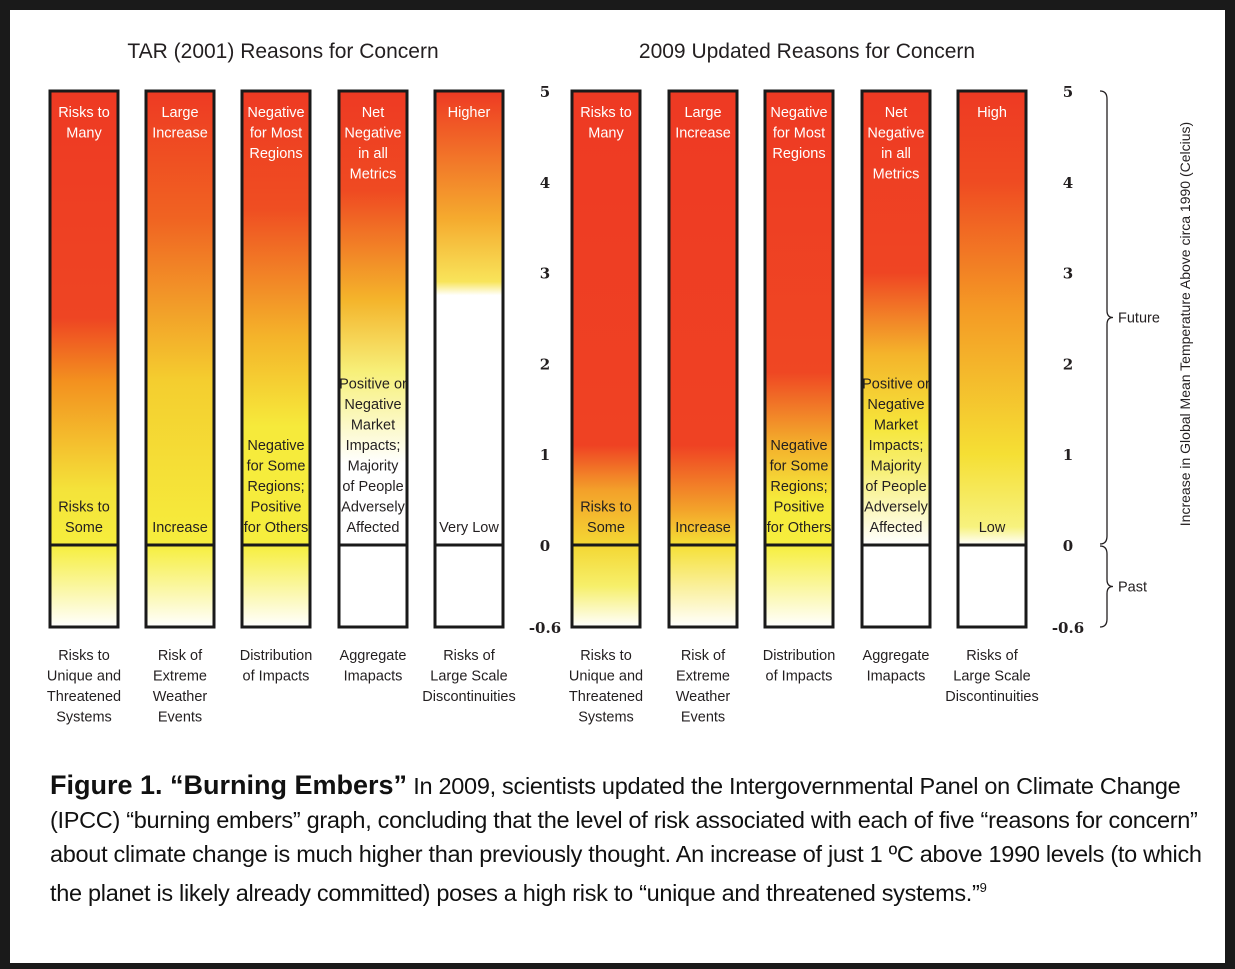 The image size is (1235, 969). What do you see at coordinates (373, 175) in the screenshot?
I see `column-top-label: Metrics` at bounding box center [373, 175].